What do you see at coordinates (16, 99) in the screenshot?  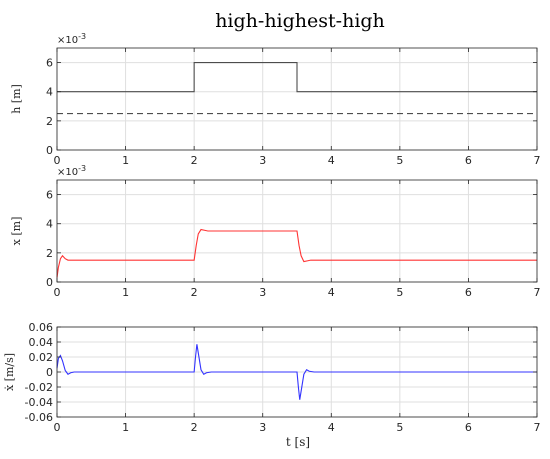 I see `y-axis-label: h [m]` at bounding box center [16, 99].